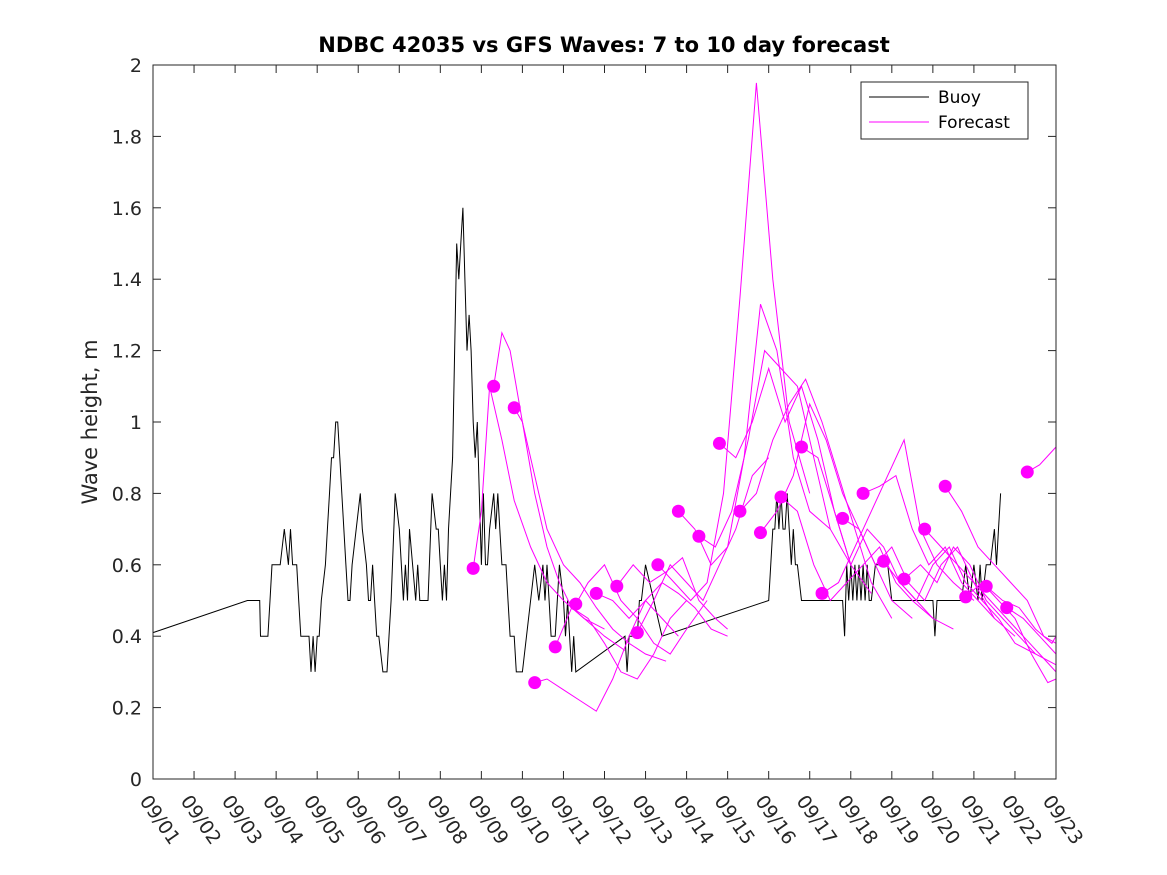  I want to click on y-tick-label: 1.8, so click(127, 137).